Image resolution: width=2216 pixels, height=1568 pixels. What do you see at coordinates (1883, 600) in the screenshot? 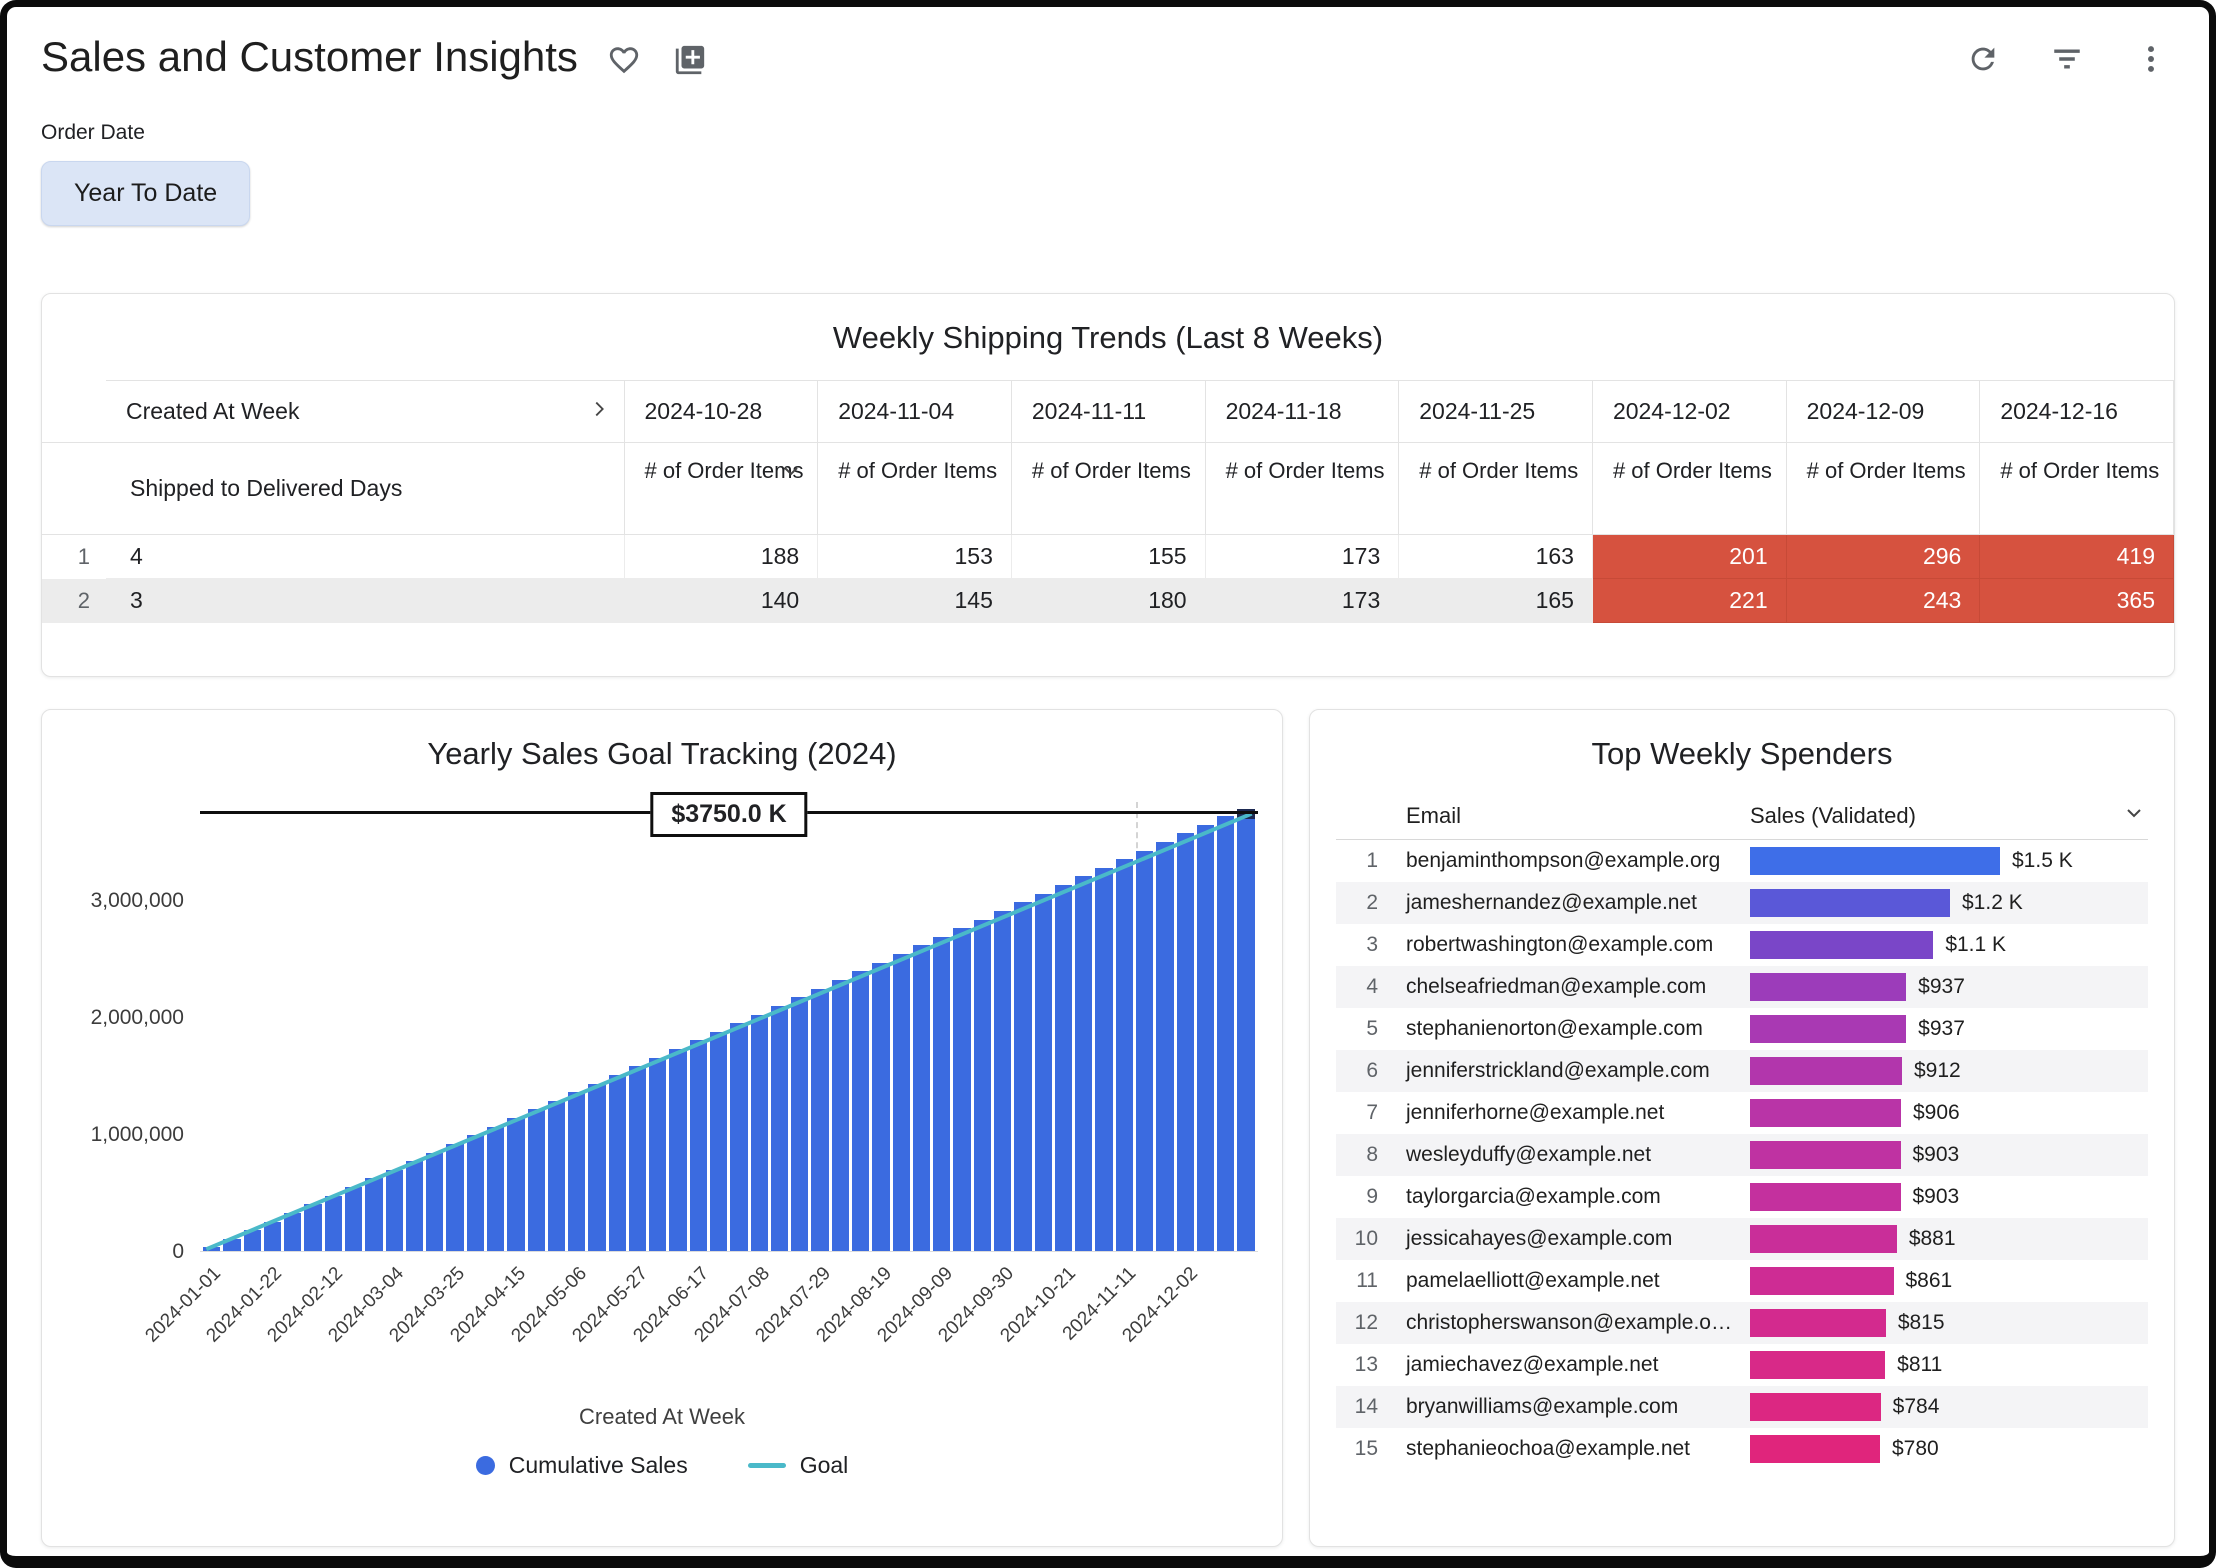
I see `order-items-cell: 243` at bounding box center [1883, 600].